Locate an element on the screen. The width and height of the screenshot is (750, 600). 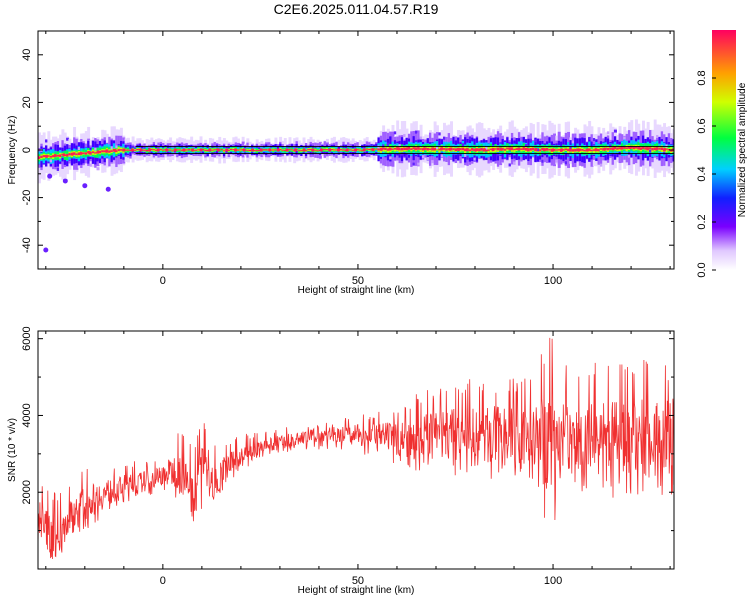
y-tick-label: 4000 is located at coordinates (27, 415).